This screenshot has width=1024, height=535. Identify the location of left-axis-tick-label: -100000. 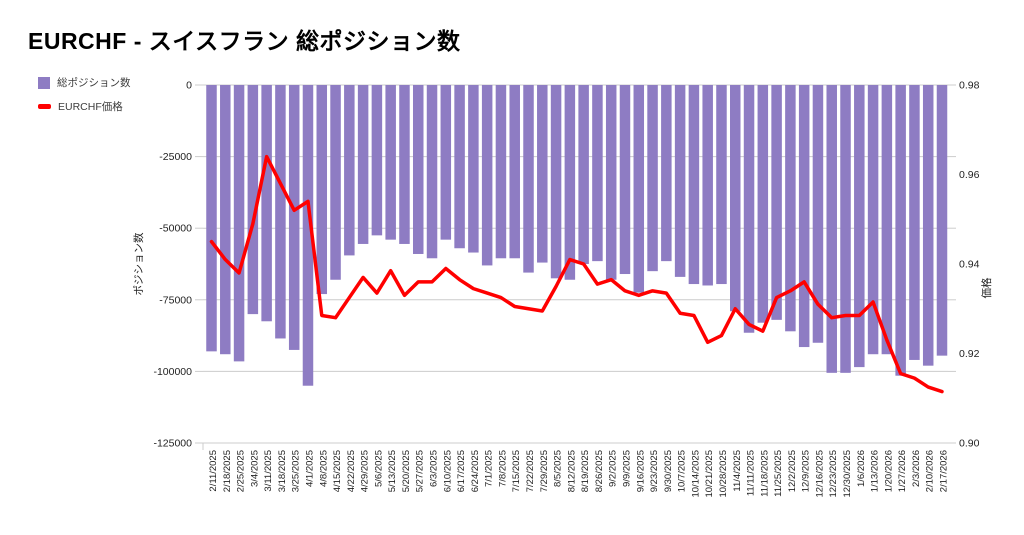
(172, 372).